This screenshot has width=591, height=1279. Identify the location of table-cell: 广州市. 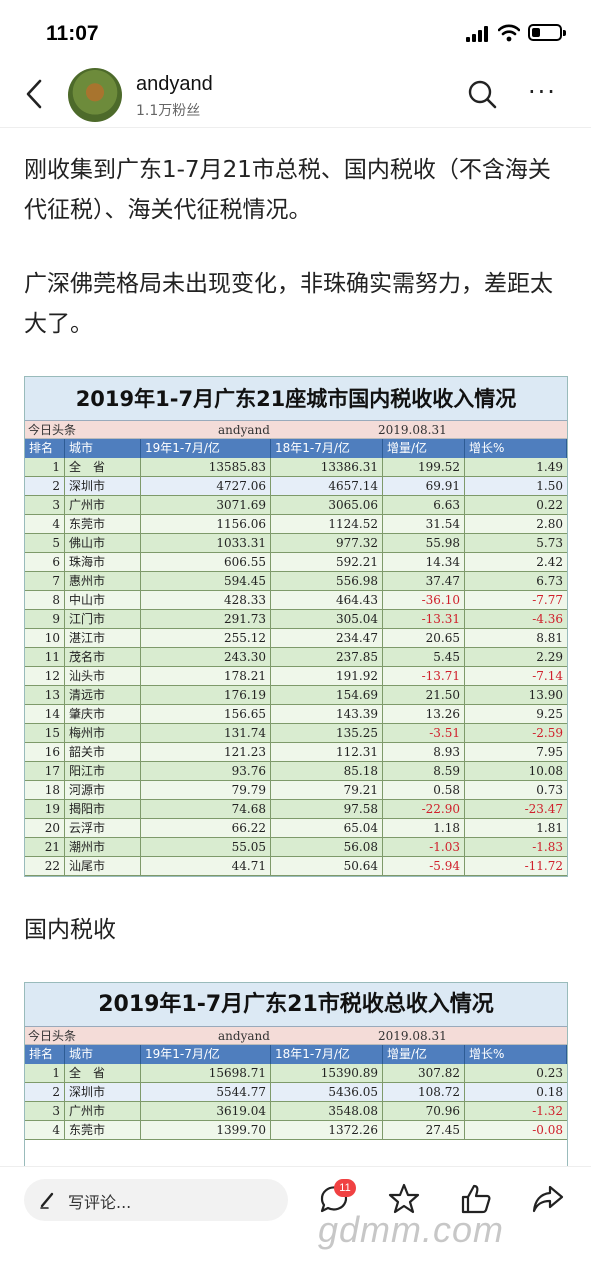
(103, 505).